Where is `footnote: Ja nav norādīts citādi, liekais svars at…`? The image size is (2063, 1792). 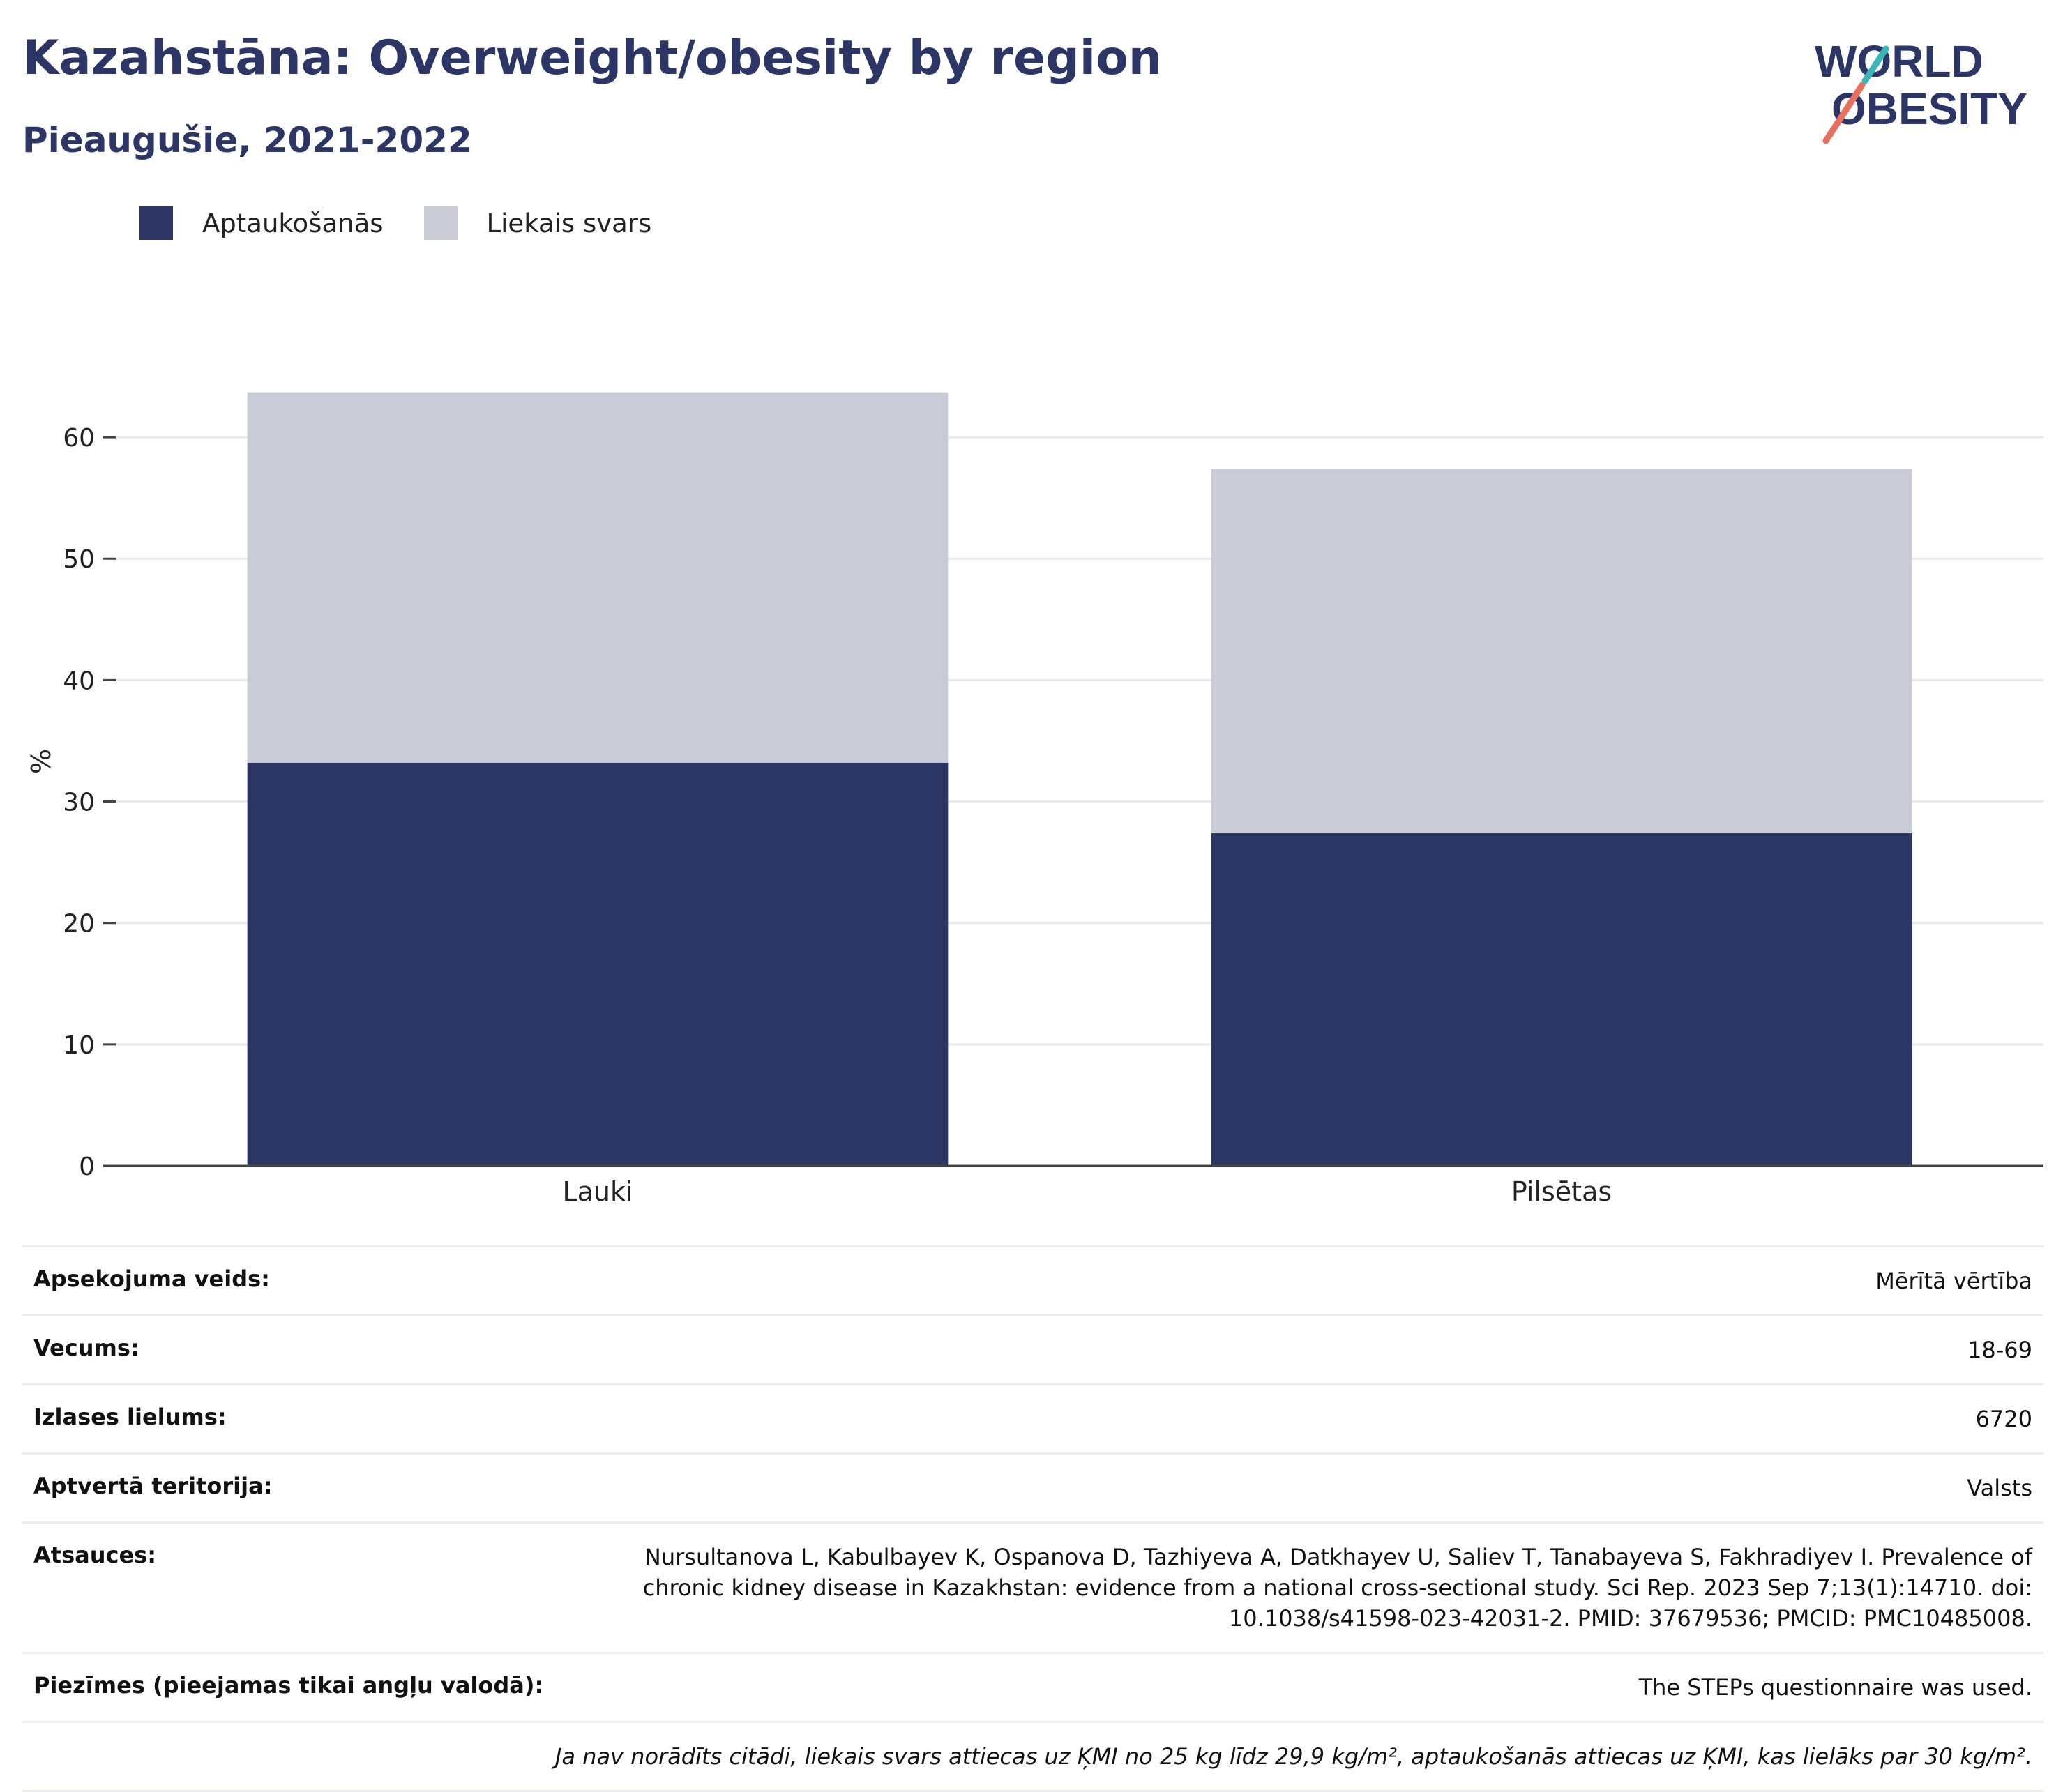 footnote: Ja nav norādīts citādi, liekais svars at… is located at coordinates (1293, 1756).